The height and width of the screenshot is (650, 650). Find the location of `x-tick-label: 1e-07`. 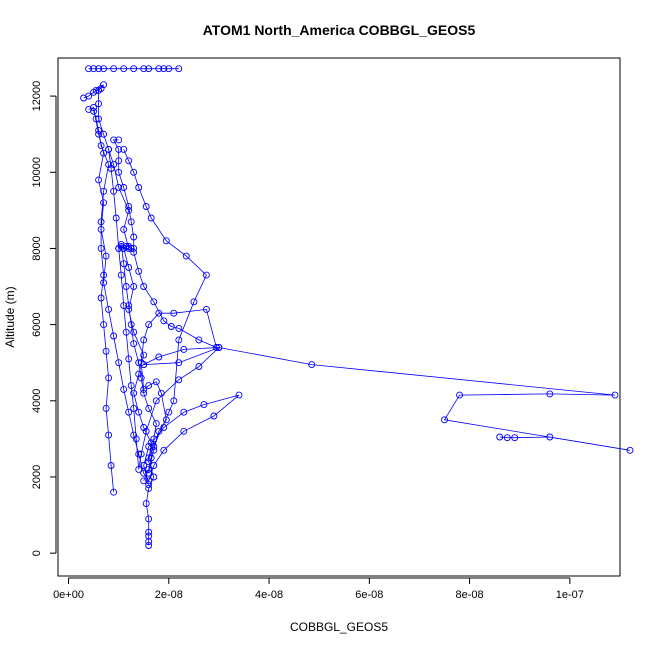

x-tick-label: 1e-07 is located at coordinates (570, 595).